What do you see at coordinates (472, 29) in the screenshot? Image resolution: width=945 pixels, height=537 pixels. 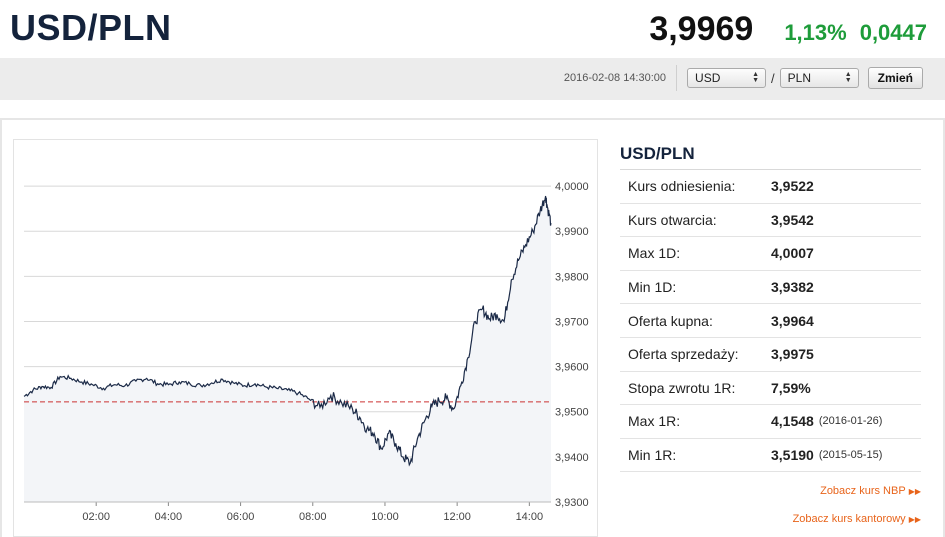 I see `quote-header: USD/PLN 3,9969 1,13% 0,0447` at bounding box center [472, 29].